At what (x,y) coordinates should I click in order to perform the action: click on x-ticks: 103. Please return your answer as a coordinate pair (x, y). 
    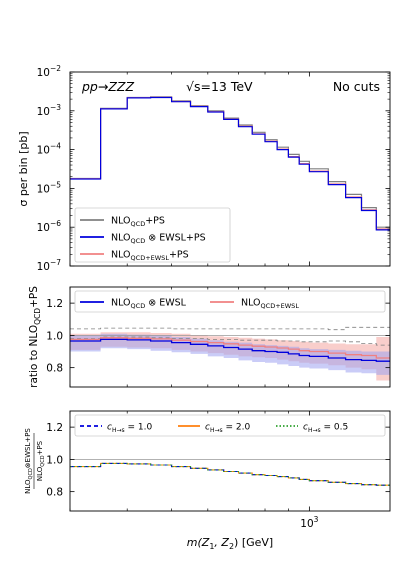
    Looking at the image, I should click on (194, 470).